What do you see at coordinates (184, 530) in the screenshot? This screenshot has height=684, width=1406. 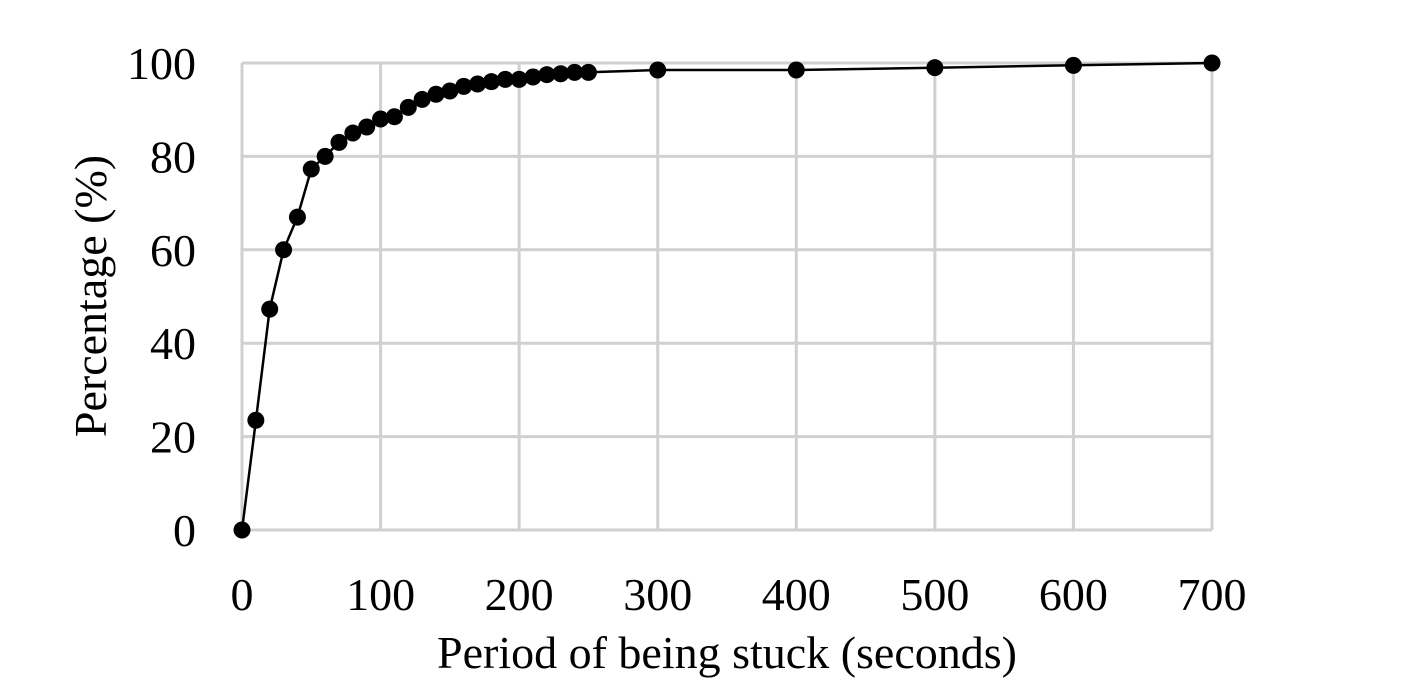 I see `y-tick-label: 0` at bounding box center [184, 530].